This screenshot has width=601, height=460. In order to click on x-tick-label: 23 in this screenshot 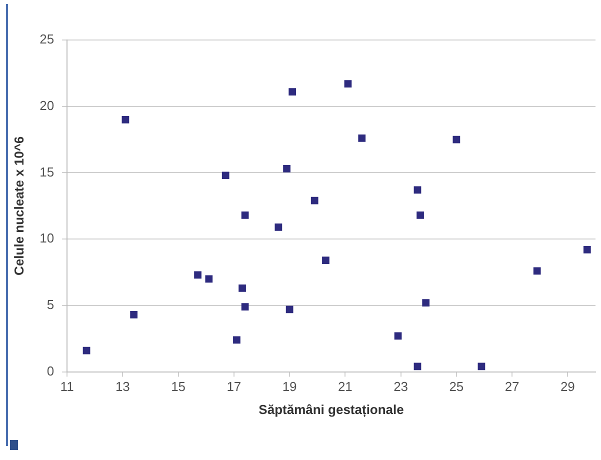, I will do `click(401, 386)`.